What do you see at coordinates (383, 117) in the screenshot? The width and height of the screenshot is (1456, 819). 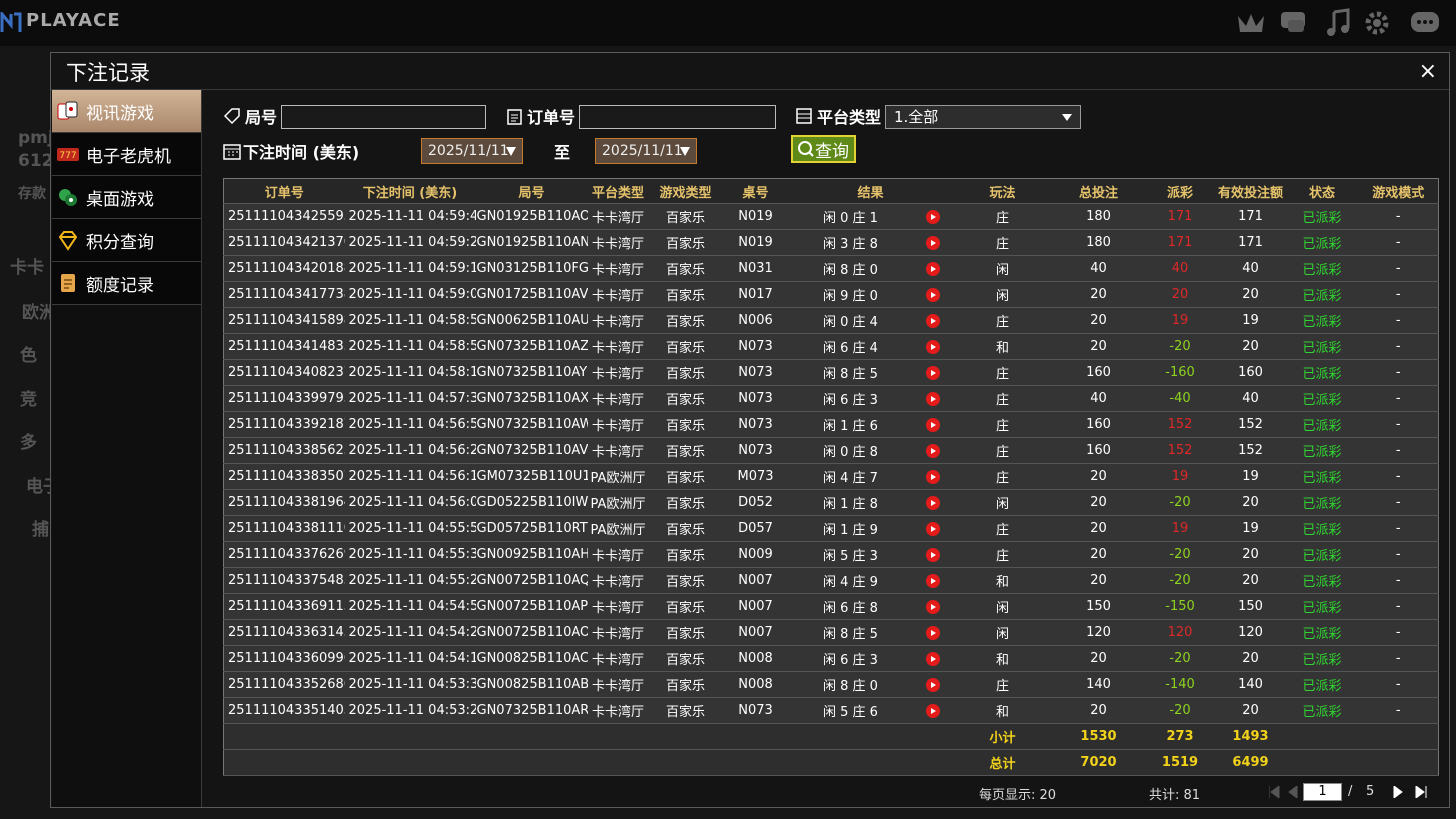 I see `round-input` at bounding box center [383, 117].